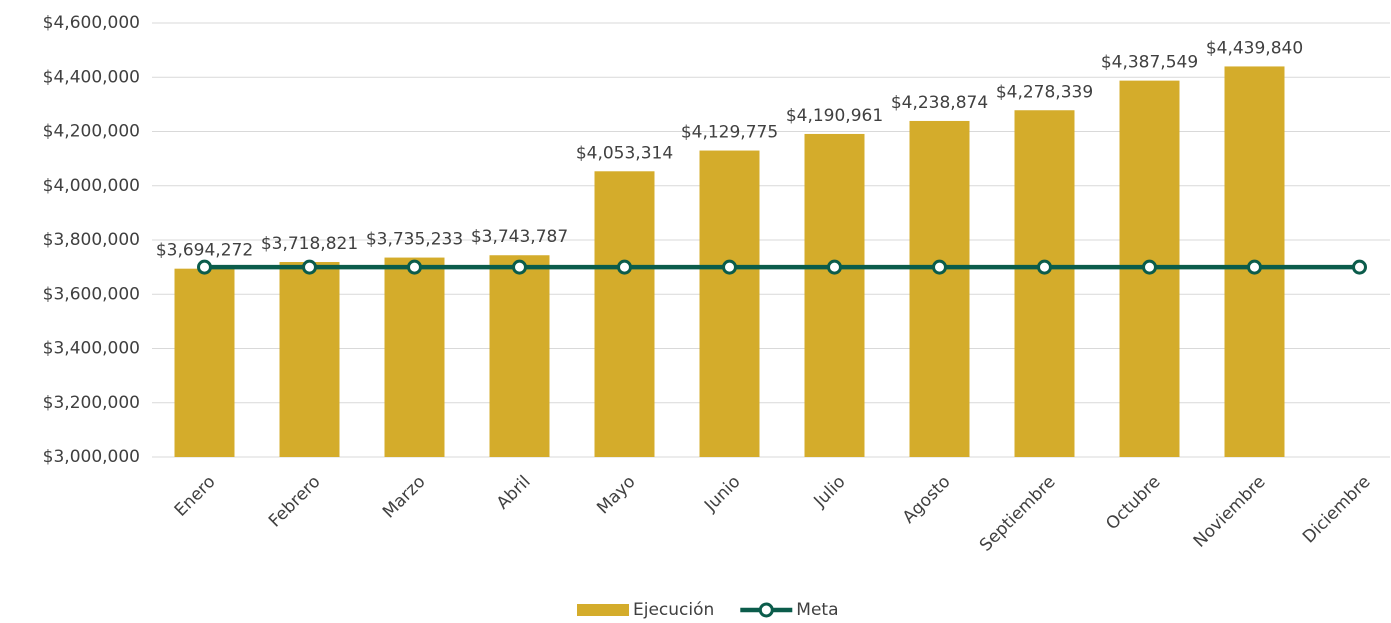 The height and width of the screenshot is (623, 1391). What do you see at coordinates (91, 77) in the screenshot?
I see `y-tick-label: $4,400,000` at bounding box center [91, 77].